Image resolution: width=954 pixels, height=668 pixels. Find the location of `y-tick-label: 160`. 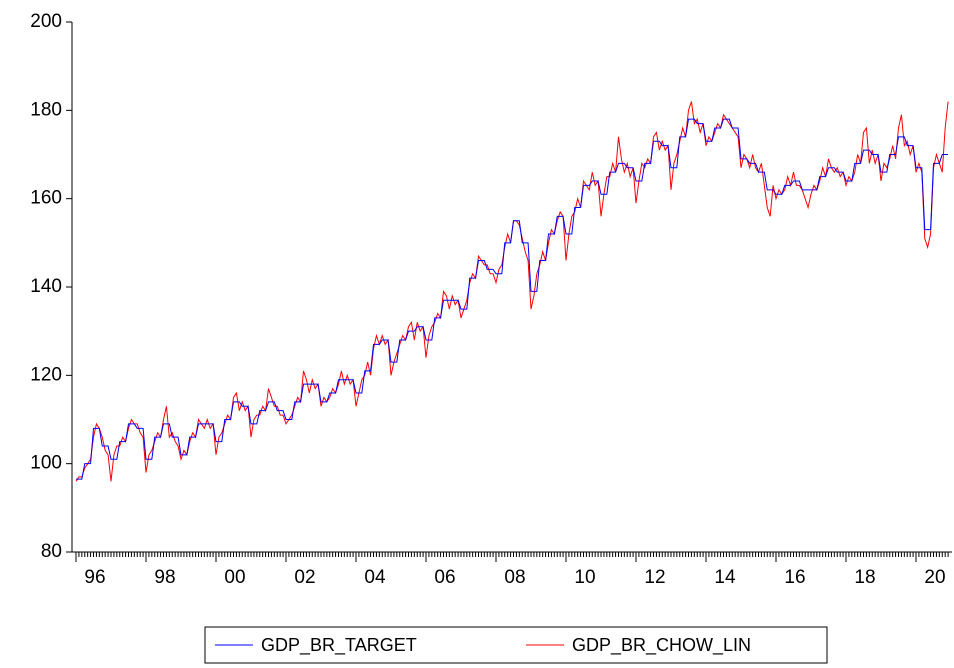

y-tick-label: 160 is located at coordinates (46, 198).